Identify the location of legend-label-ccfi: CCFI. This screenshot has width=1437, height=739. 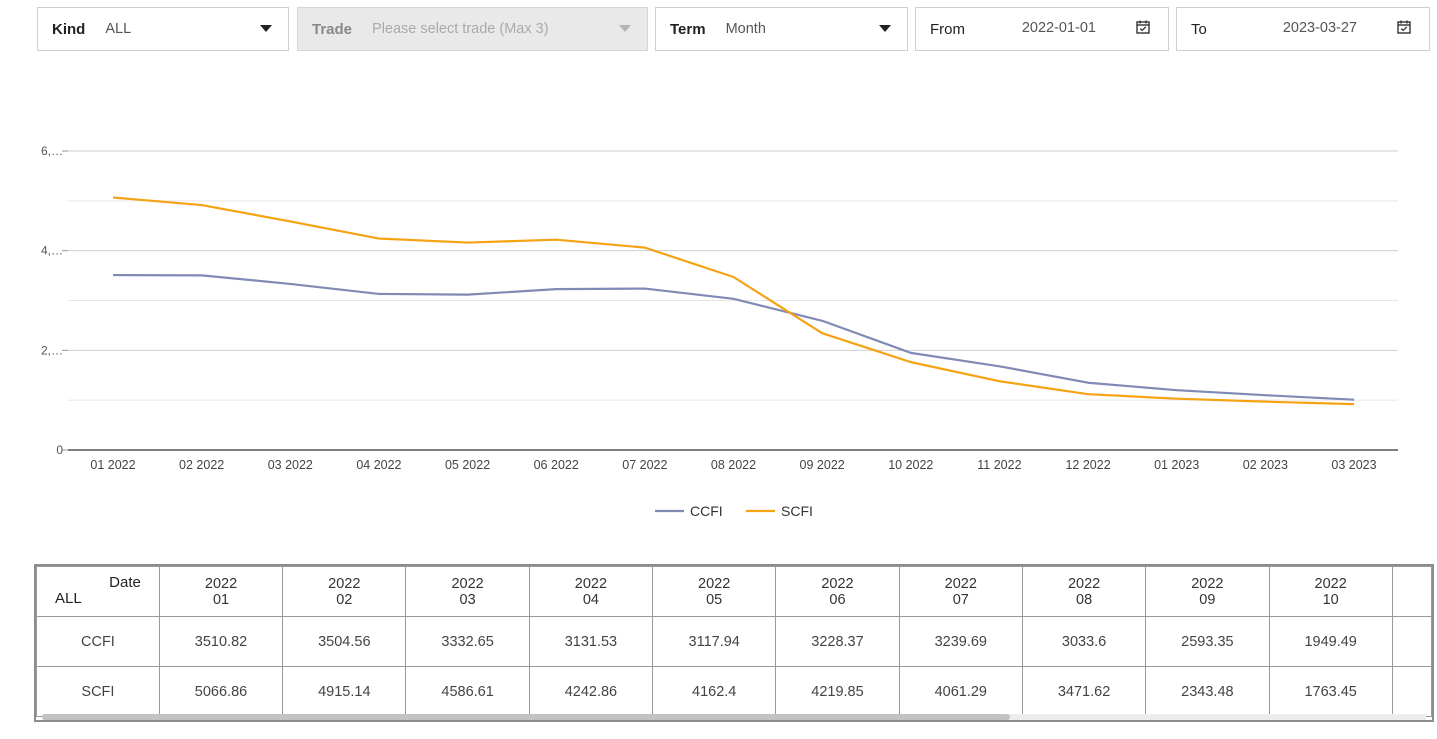
(706, 511).